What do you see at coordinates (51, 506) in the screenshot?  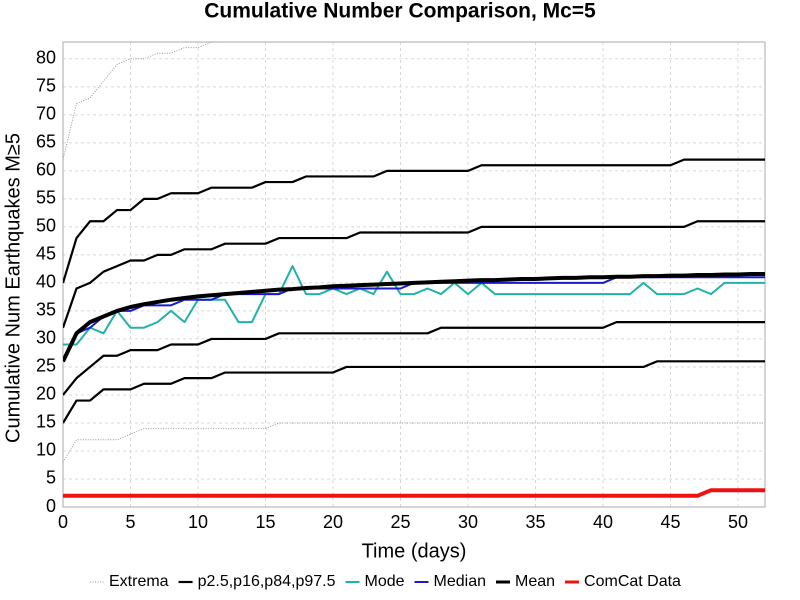 I see `y-tick-label: 0` at bounding box center [51, 506].